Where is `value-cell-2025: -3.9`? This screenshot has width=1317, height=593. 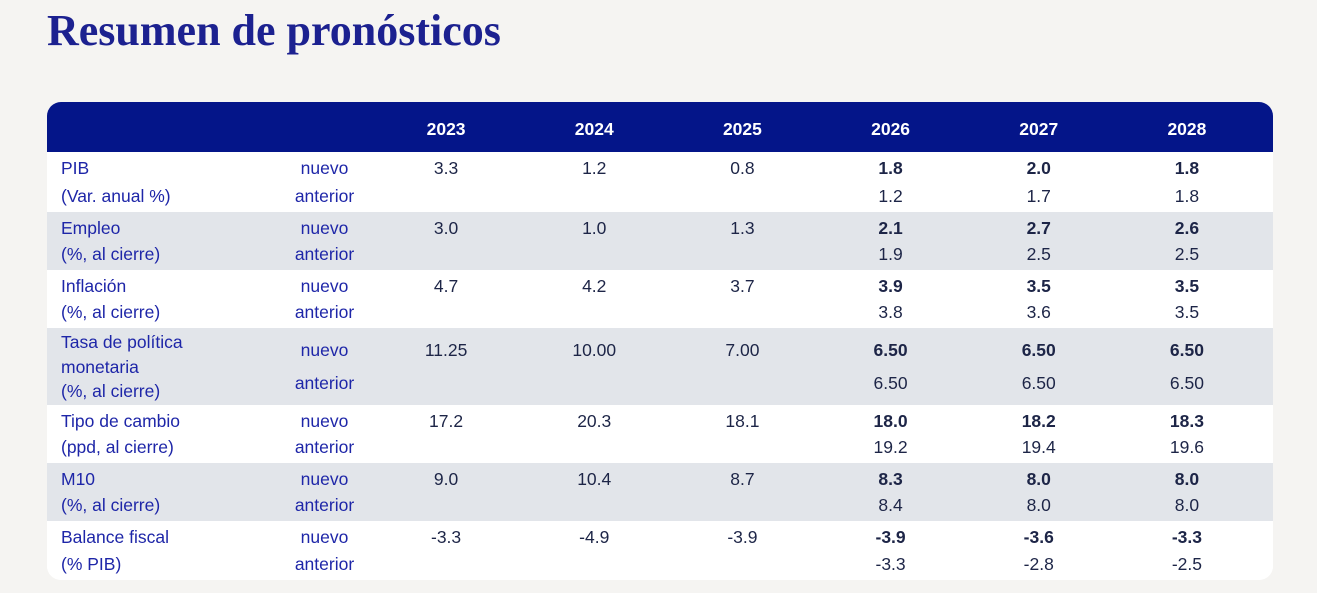 value-cell-2025: -3.9 is located at coordinates (742, 550).